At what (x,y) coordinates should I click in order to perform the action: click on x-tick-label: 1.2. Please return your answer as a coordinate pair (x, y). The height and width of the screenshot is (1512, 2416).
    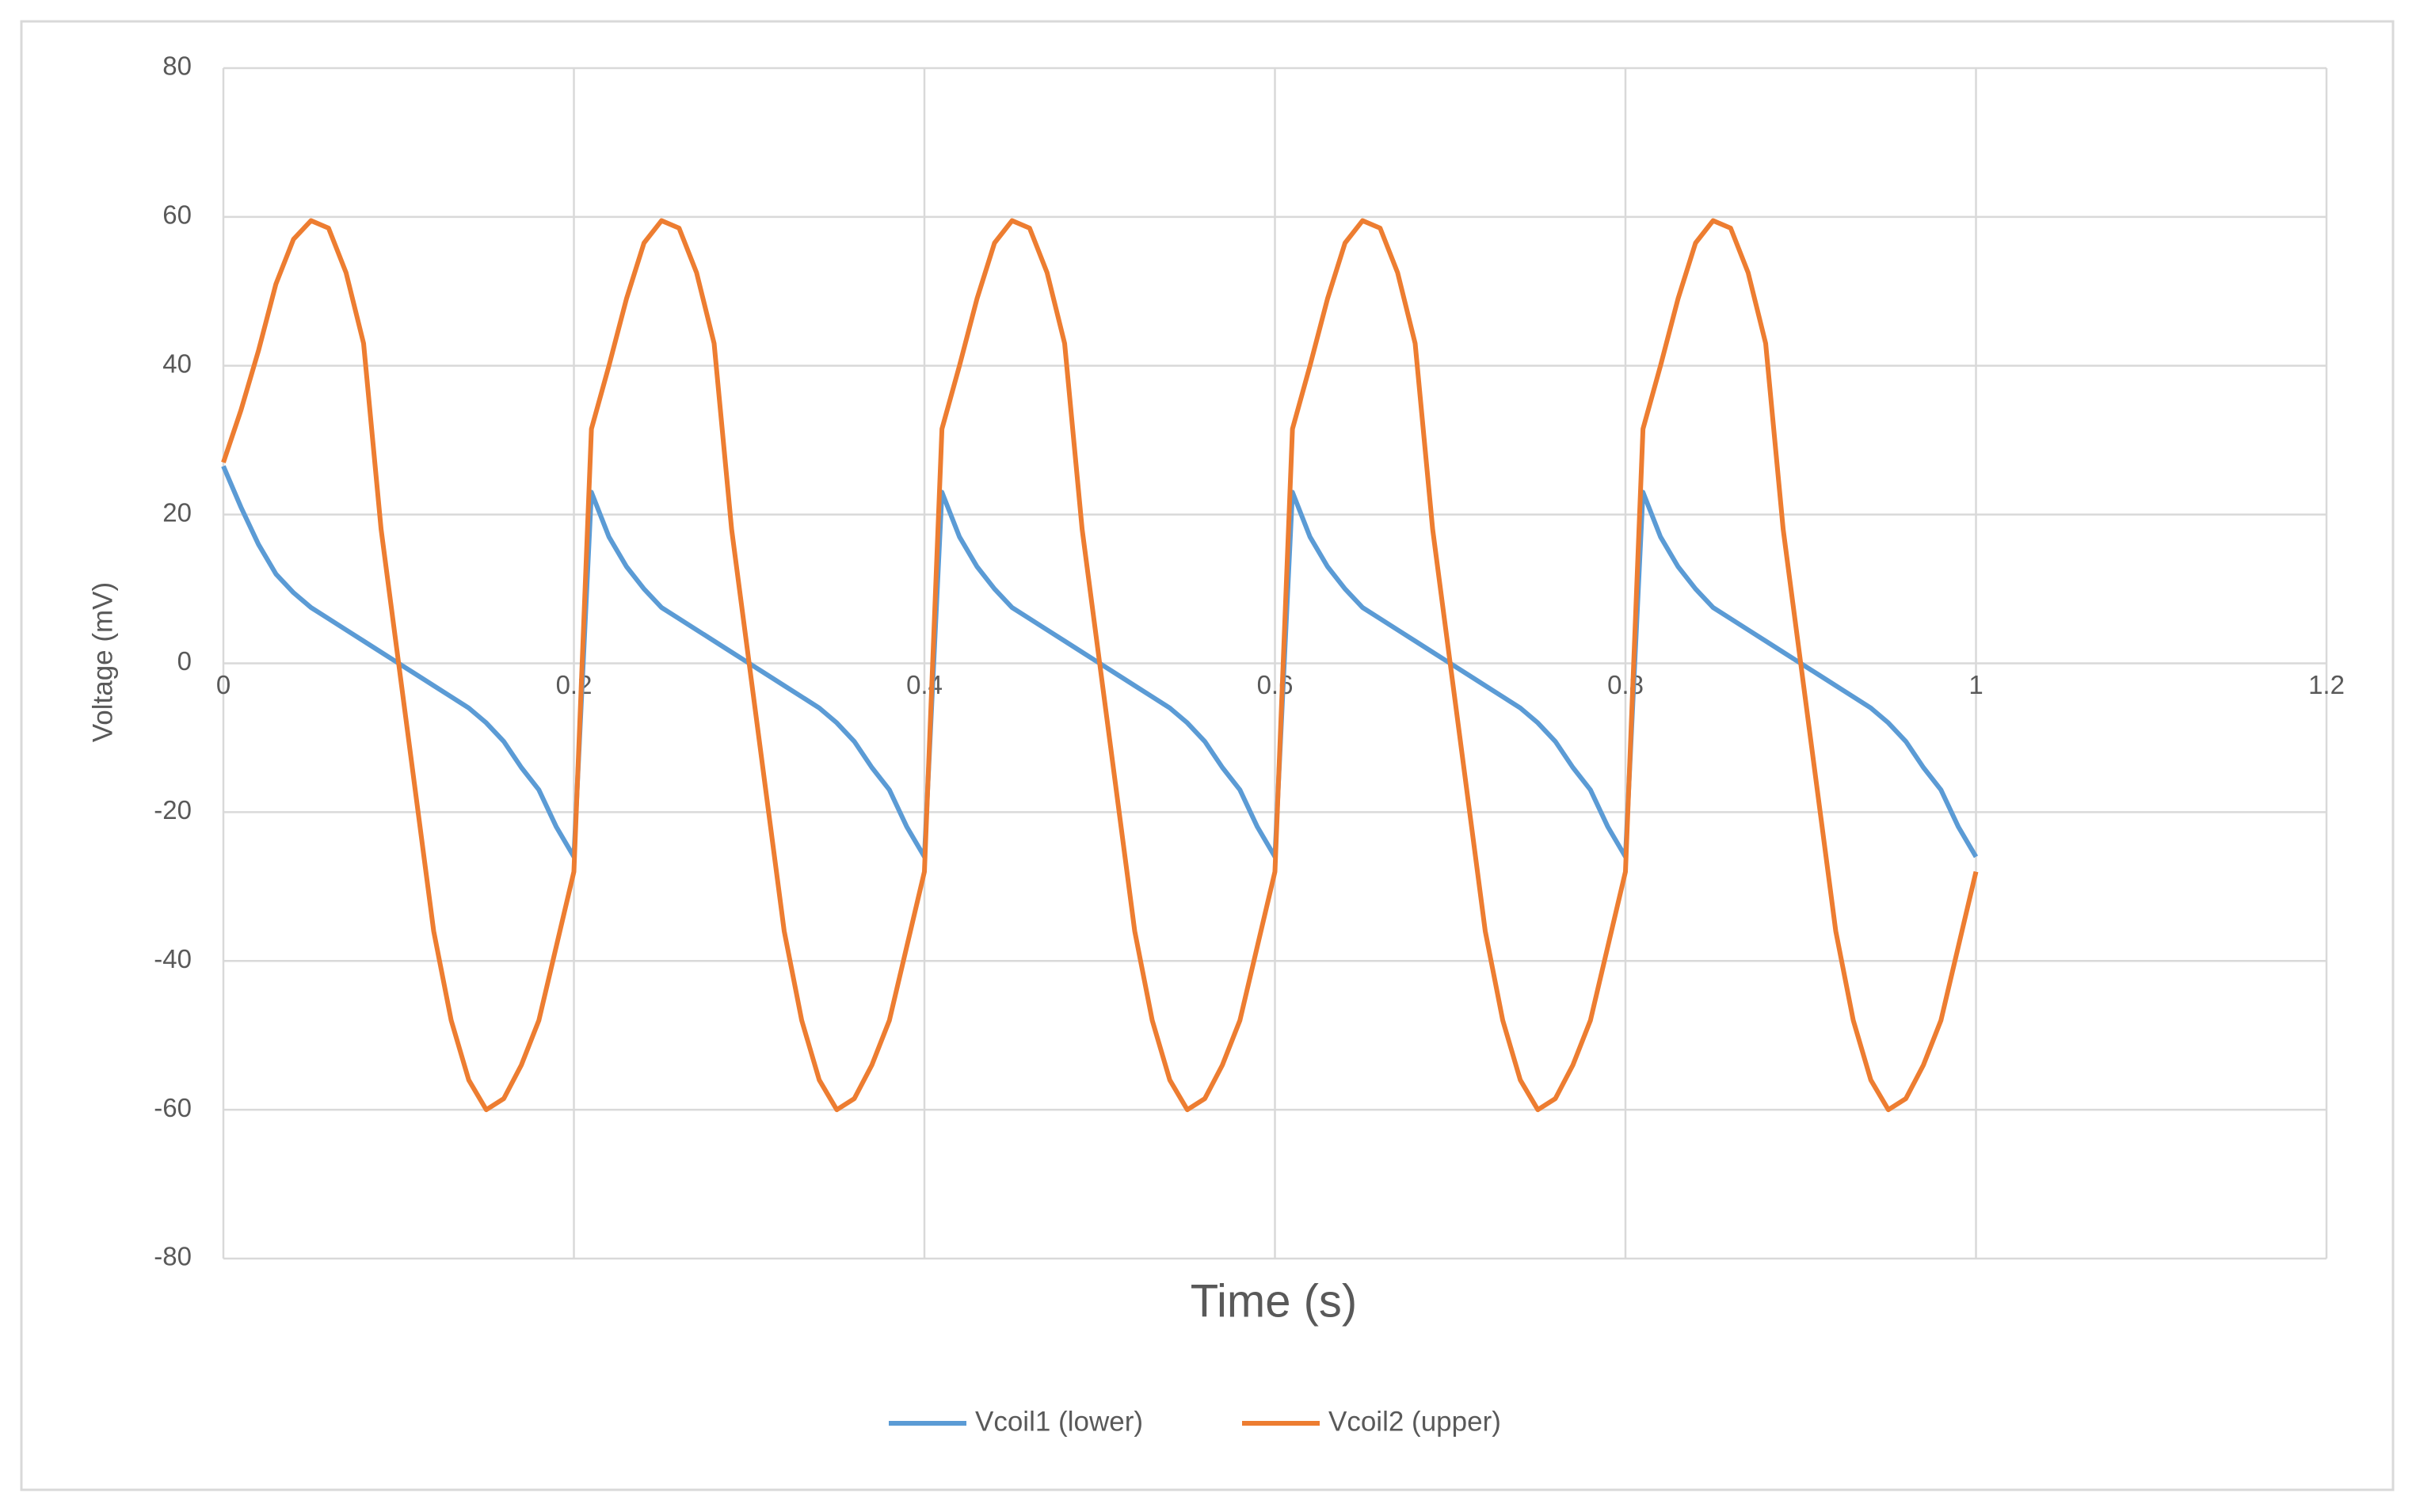
    Looking at the image, I should click on (2326, 684).